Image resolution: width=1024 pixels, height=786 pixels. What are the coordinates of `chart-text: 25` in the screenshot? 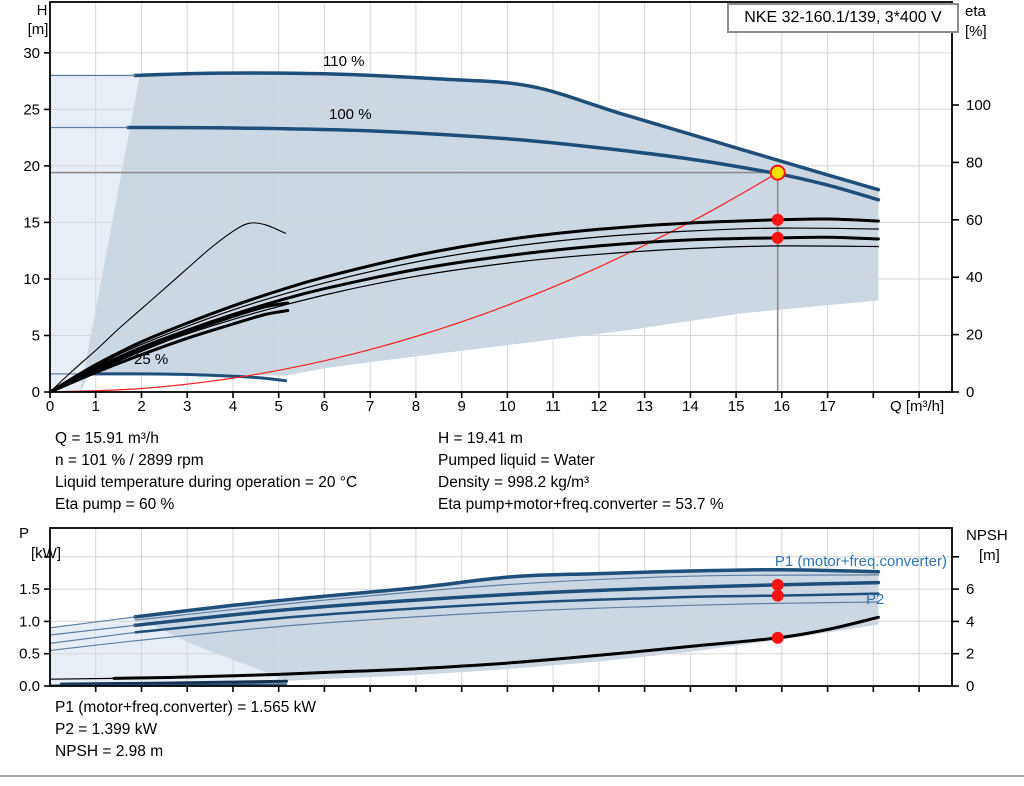 It's located at (31, 109).